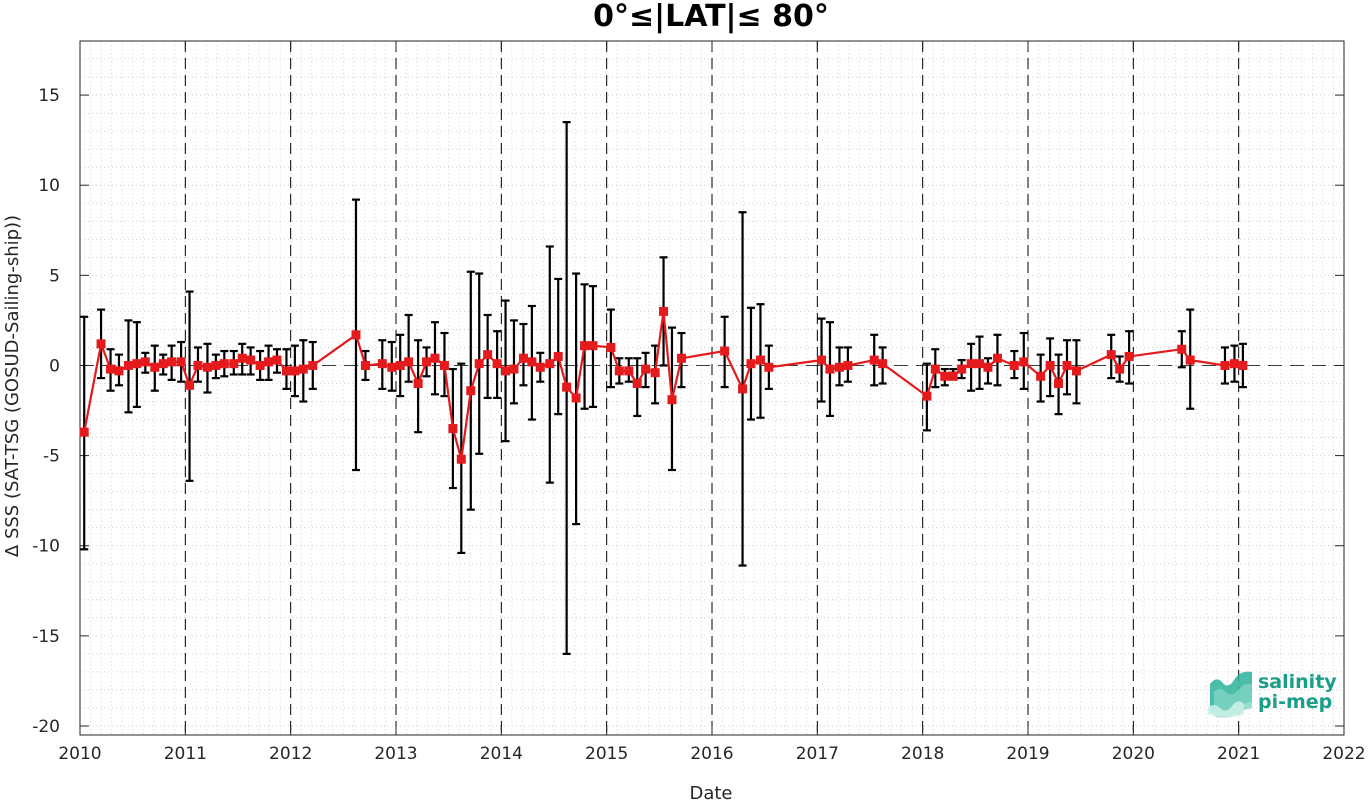 The height and width of the screenshot is (801, 1368). I want to click on y-tick-labels: -20 -15 -10 -5 0 5 10 15, so click(46, 411).